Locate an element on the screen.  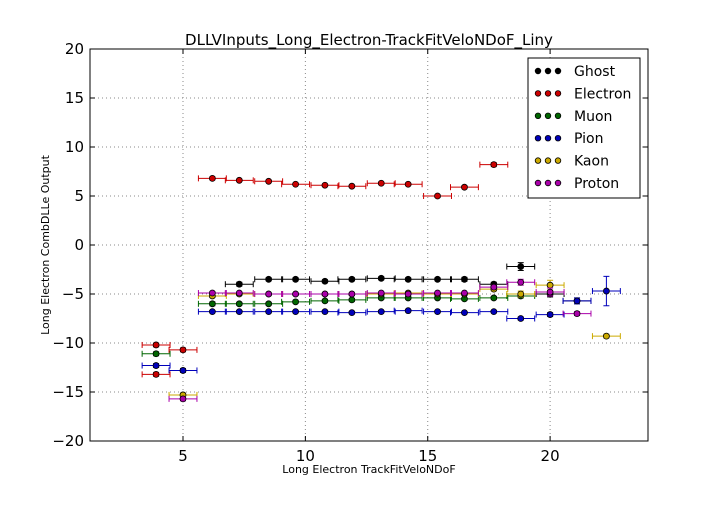
y-tick-label: −10 is located at coordinates (68, 343).